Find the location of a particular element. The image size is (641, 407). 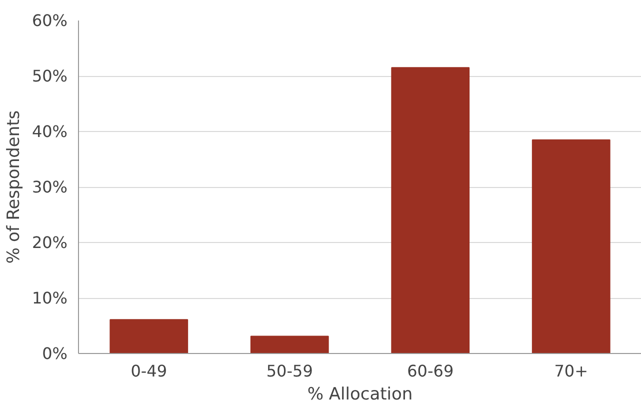

y-tick-label: 50% is located at coordinates (50, 76).